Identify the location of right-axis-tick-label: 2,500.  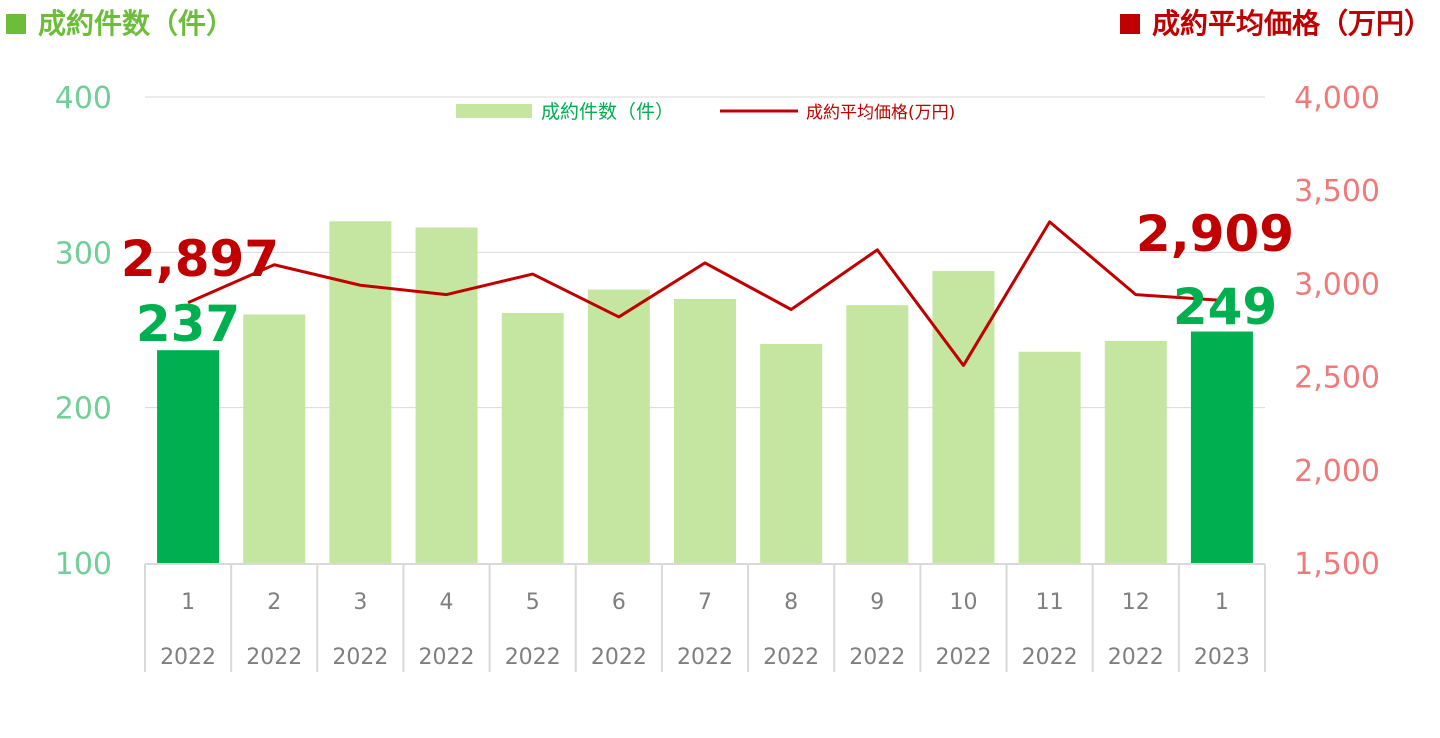
(1337, 378).